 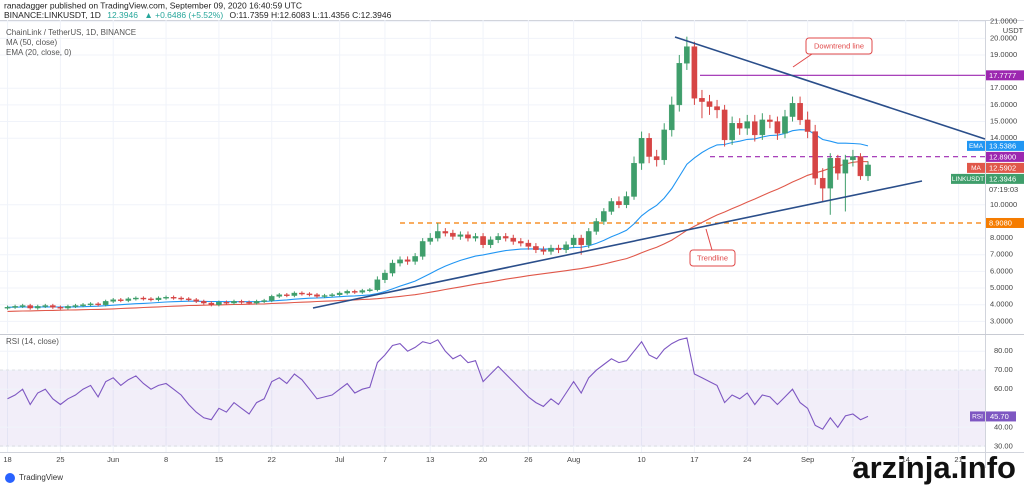 I want to click on callout-text: Downtrend line, so click(x=839, y=45).